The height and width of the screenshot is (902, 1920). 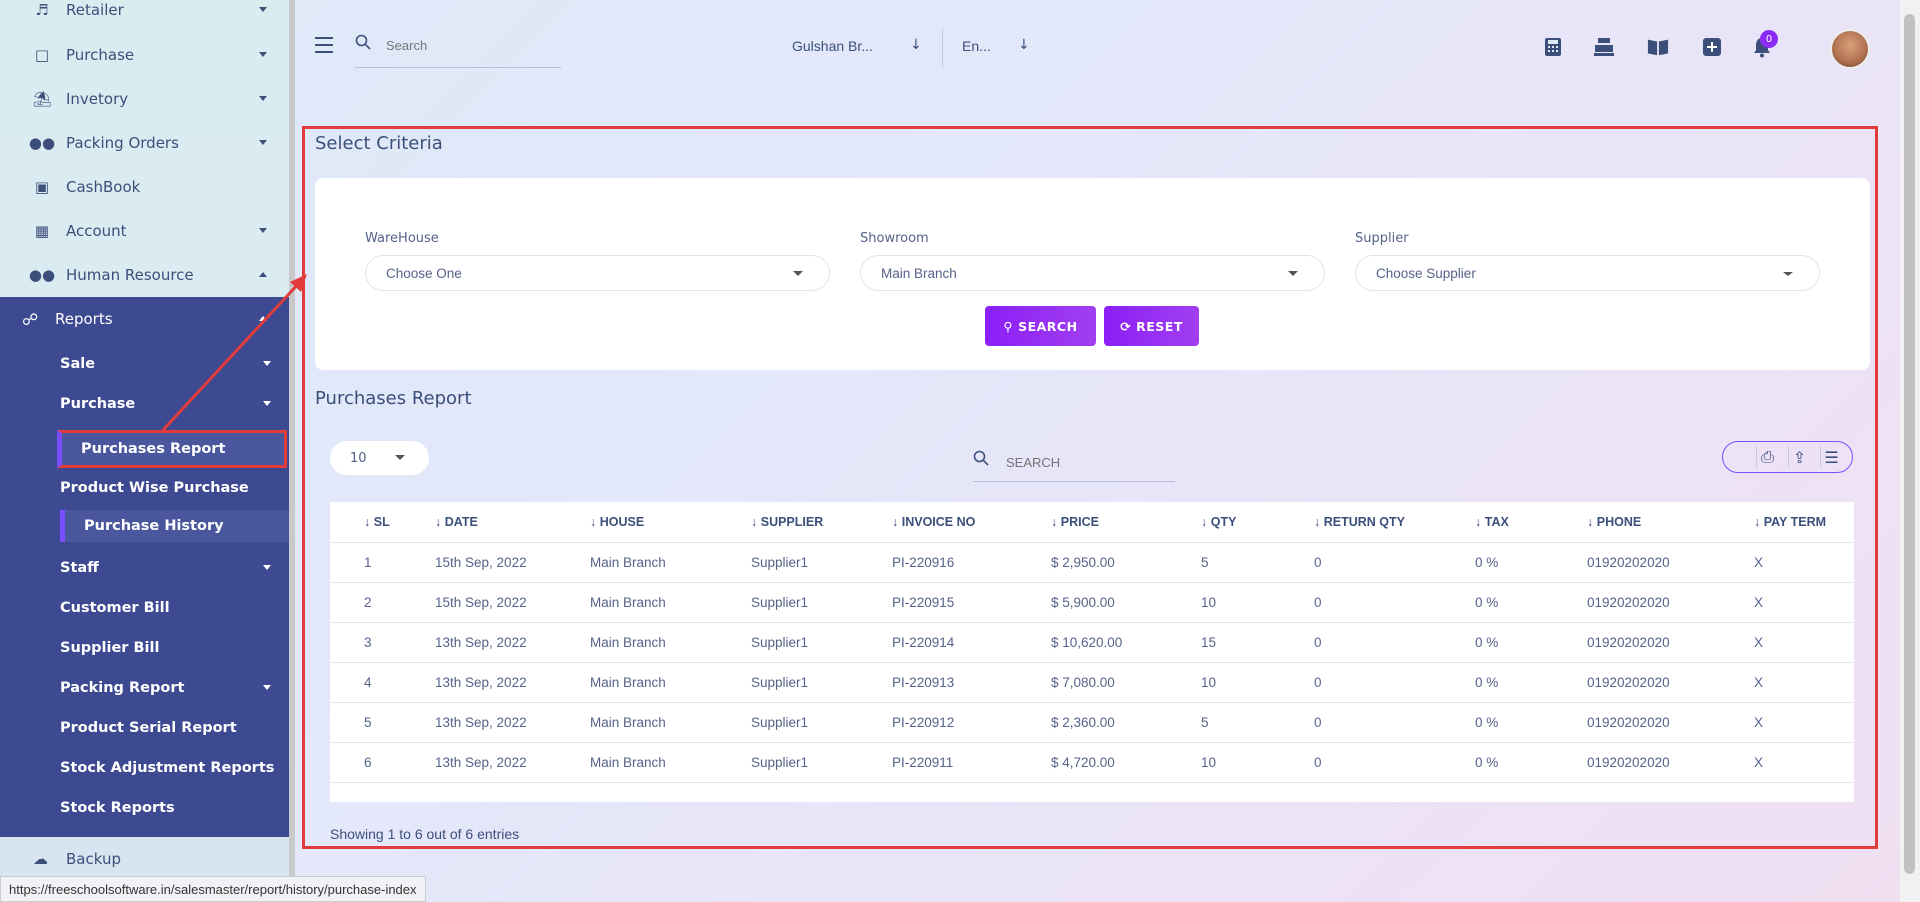 I want to click on col-pay-term: ↓ PAY TERM, so click(x=1804, y=522).